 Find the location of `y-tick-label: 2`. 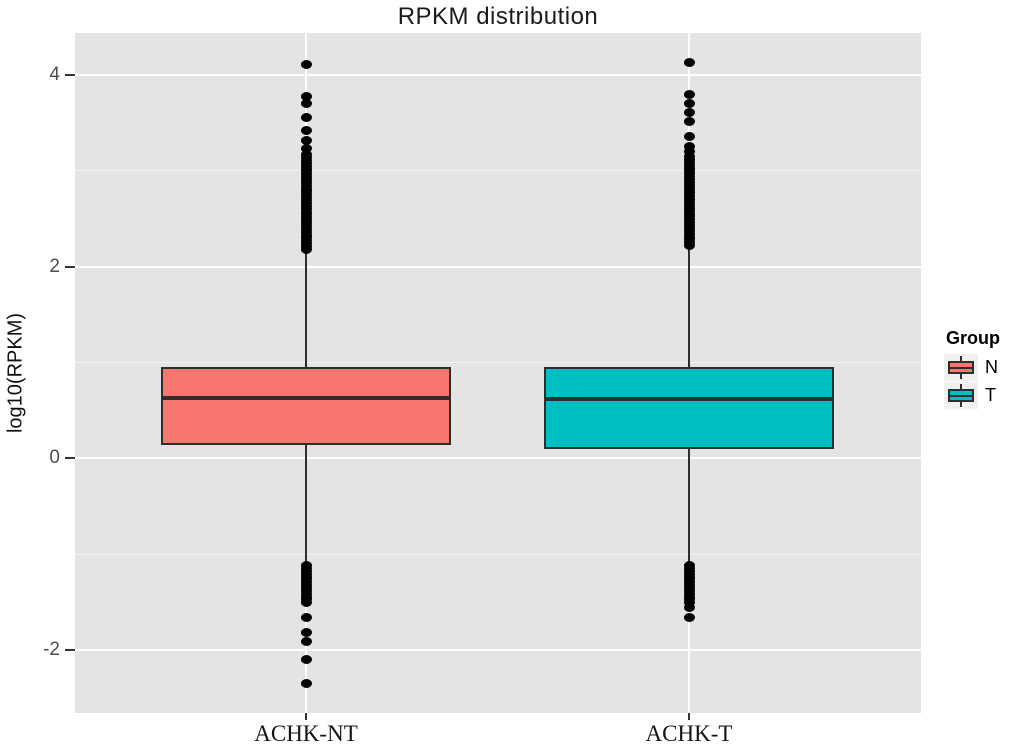

y-tick-label: 2 is located at coordinates (54, 266).